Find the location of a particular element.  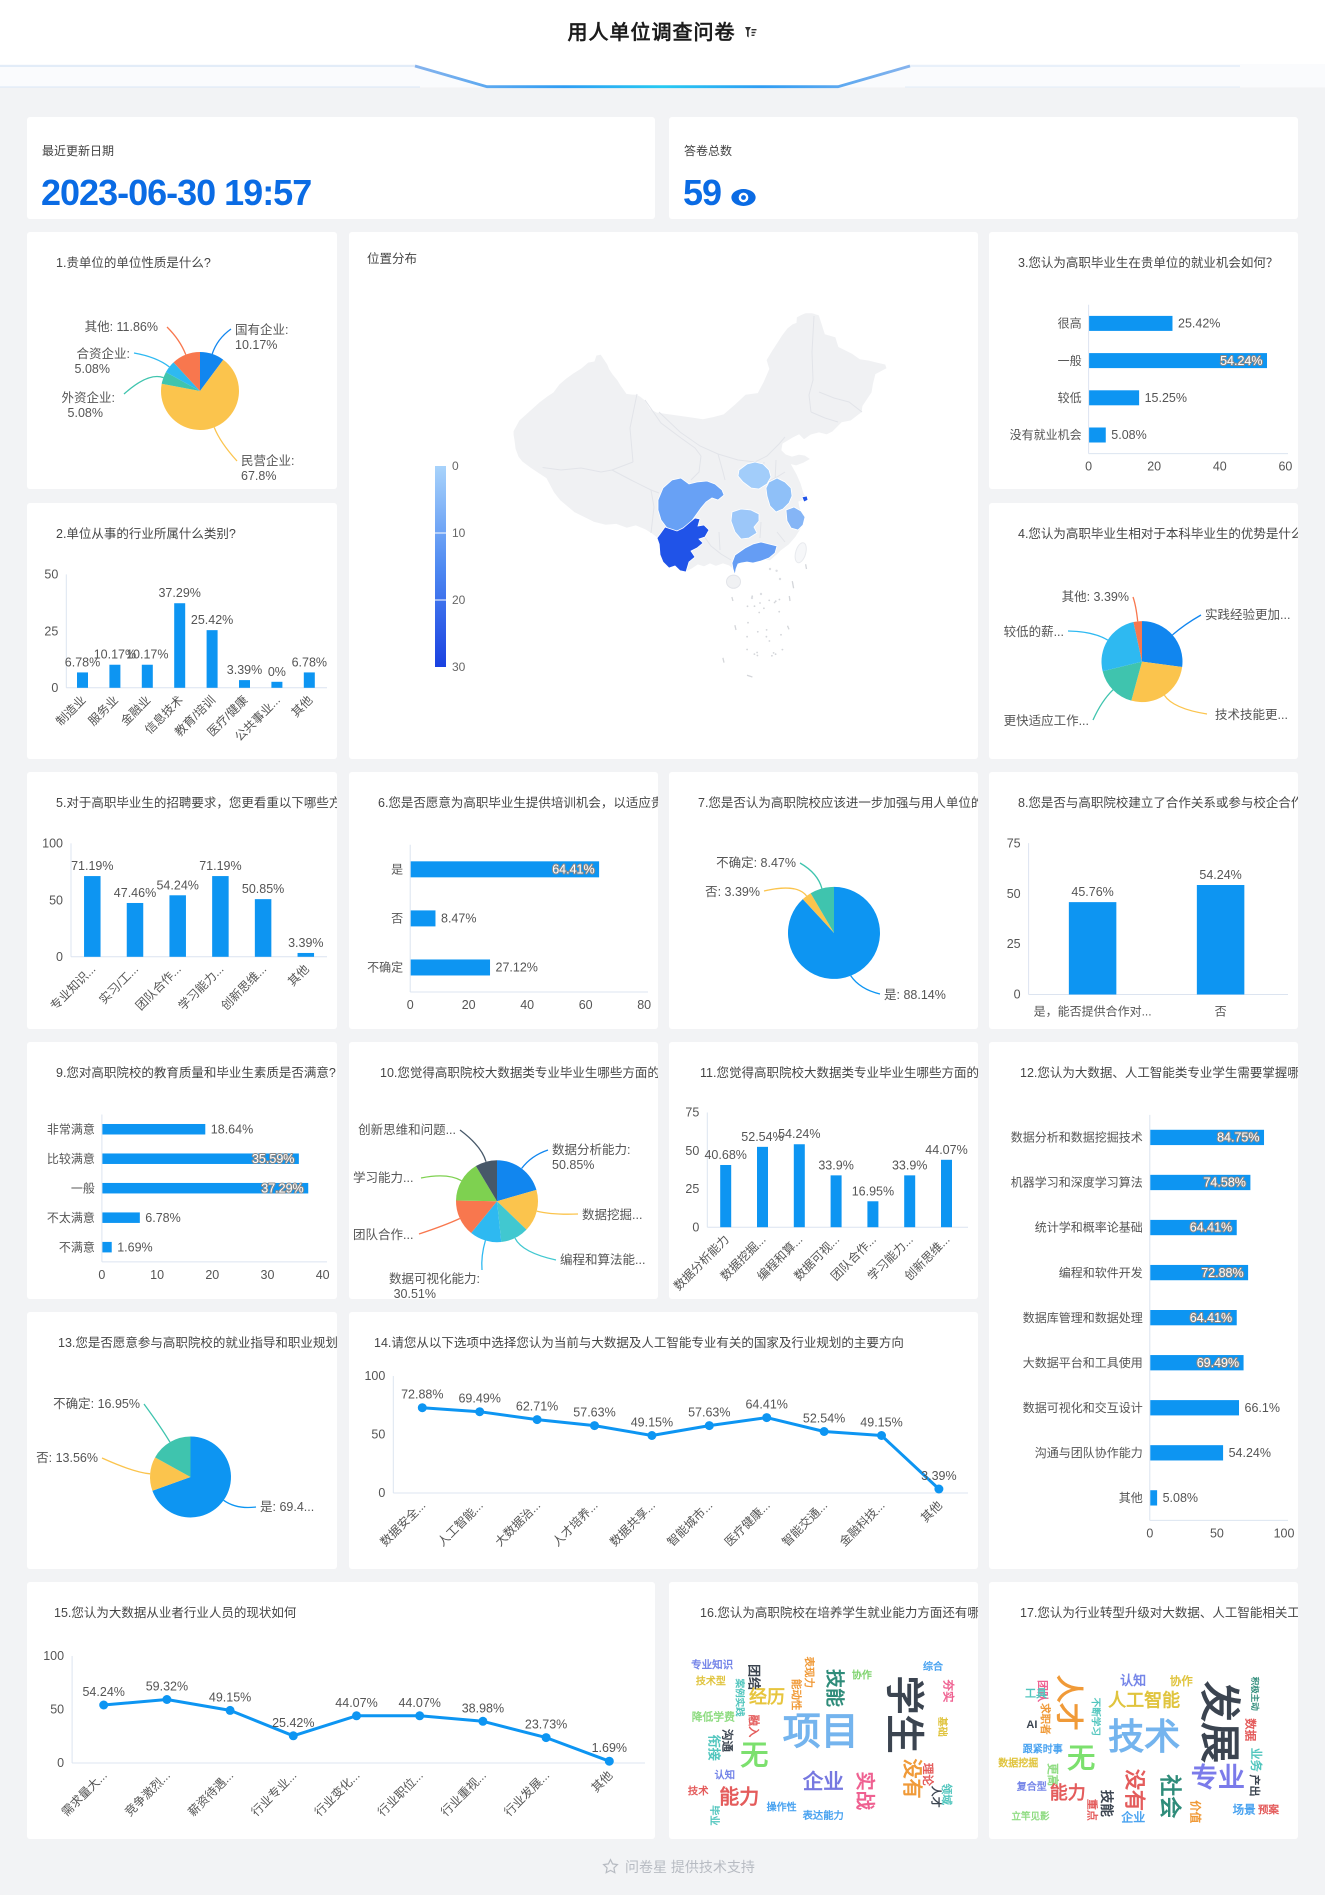

svg-text: 降低学费 is located at coordinates (713, 1716).